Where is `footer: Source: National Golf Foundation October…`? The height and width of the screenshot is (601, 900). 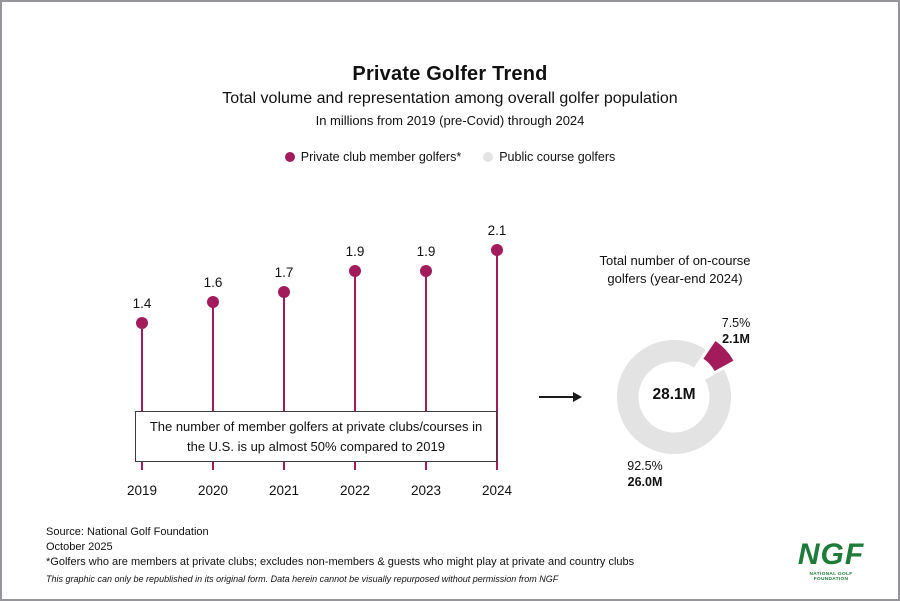 footer: Source: National Golf Foundation October… is located at coordinates (340, 555).